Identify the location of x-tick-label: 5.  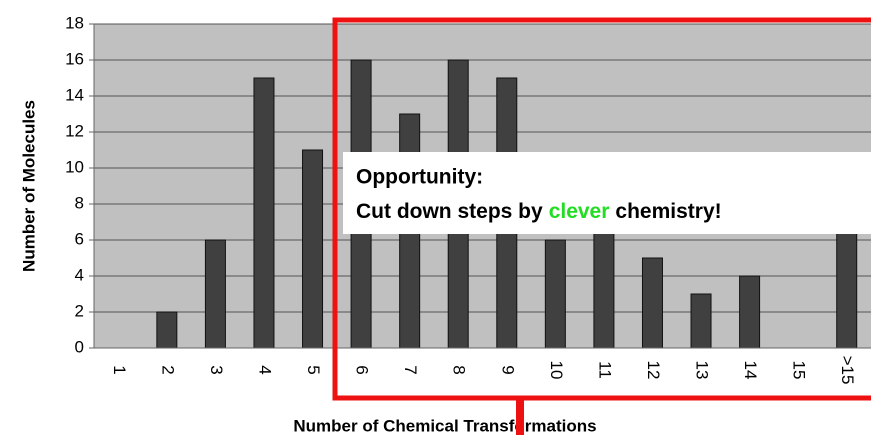
(313, 369).